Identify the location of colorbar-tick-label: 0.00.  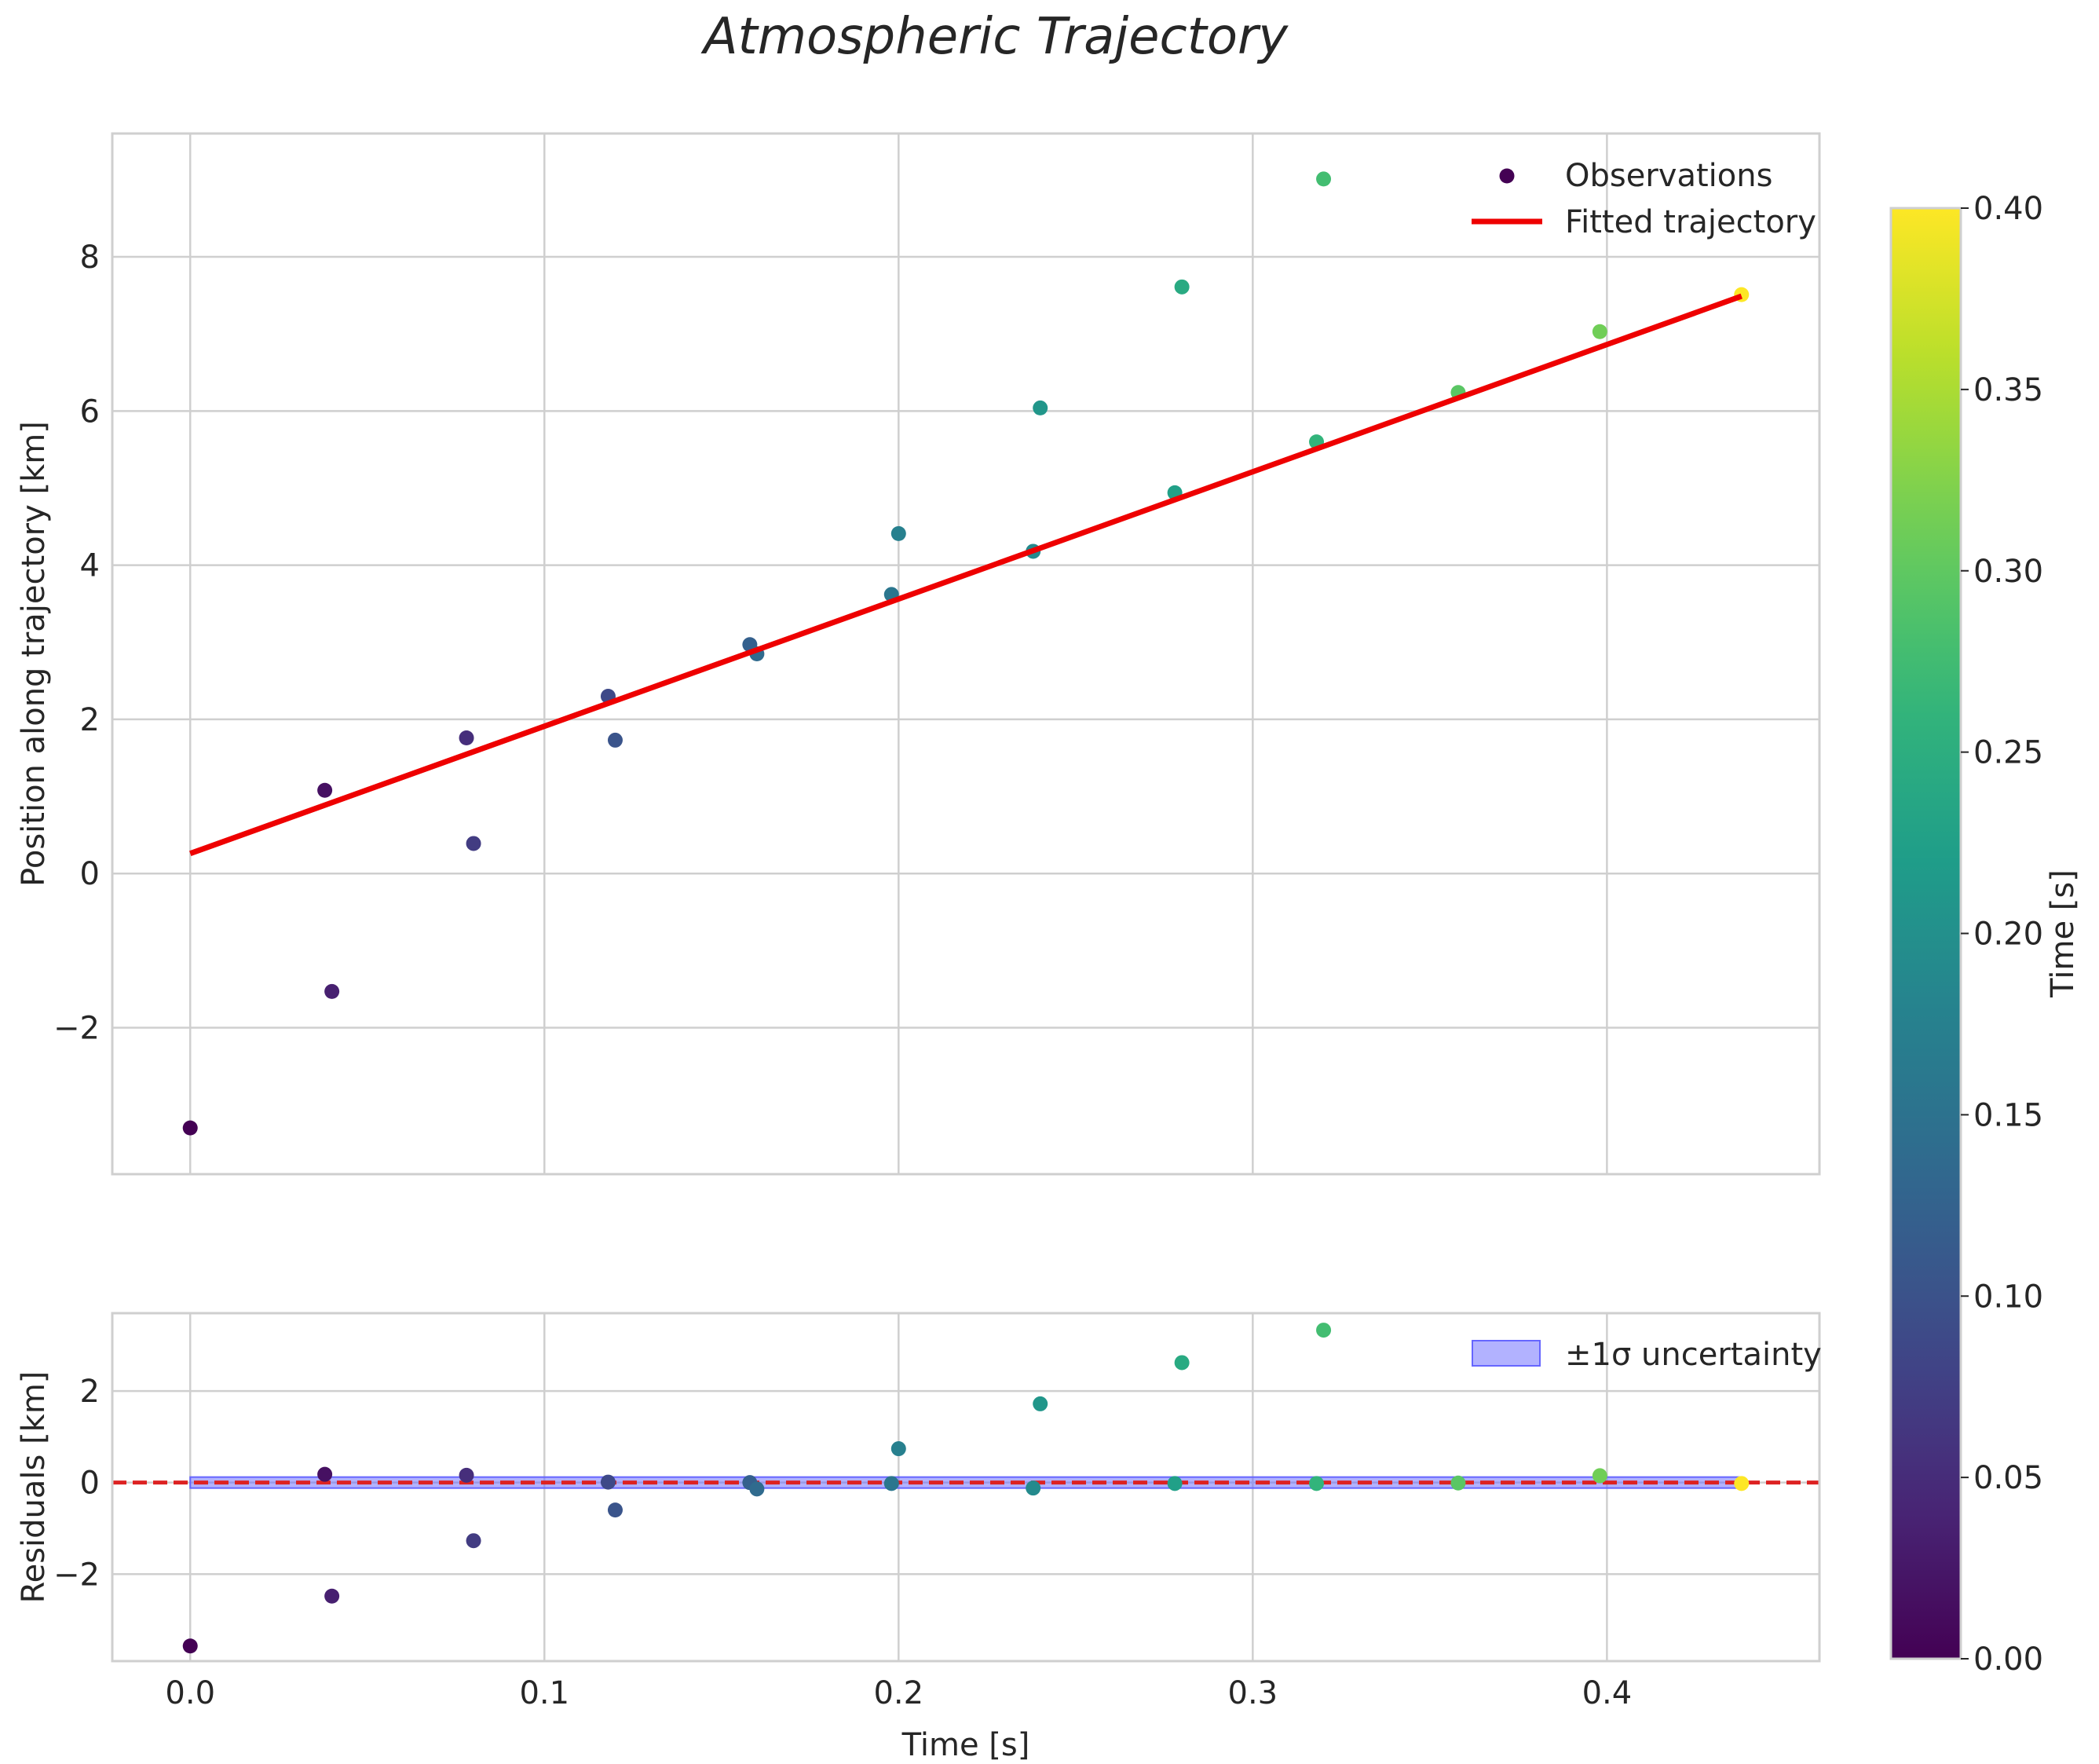
(2008, 1660).